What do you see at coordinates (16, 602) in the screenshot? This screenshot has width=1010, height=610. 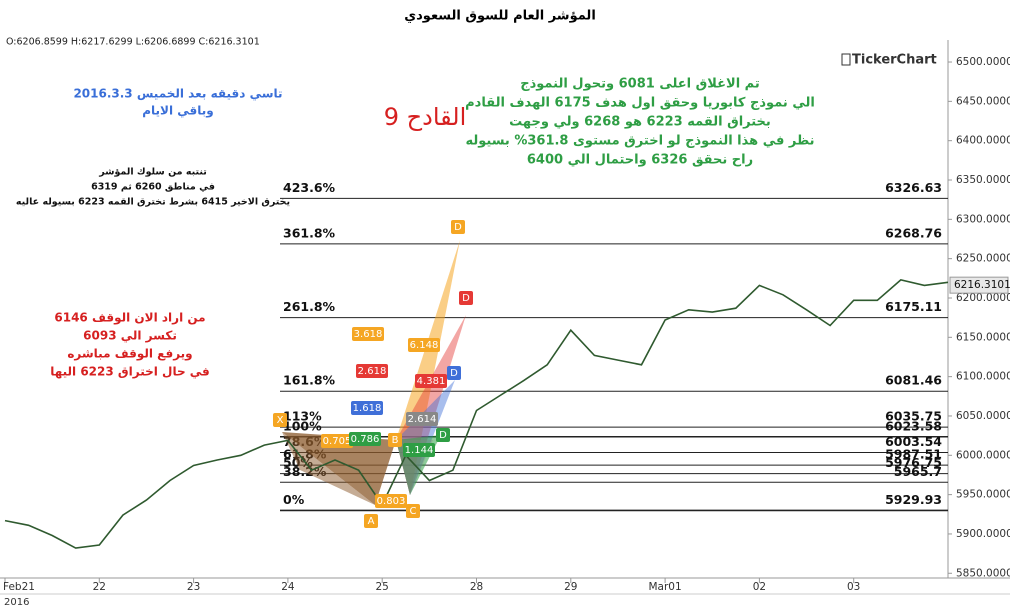 I see `year-label: 2016` at bounding box center [16, 602].